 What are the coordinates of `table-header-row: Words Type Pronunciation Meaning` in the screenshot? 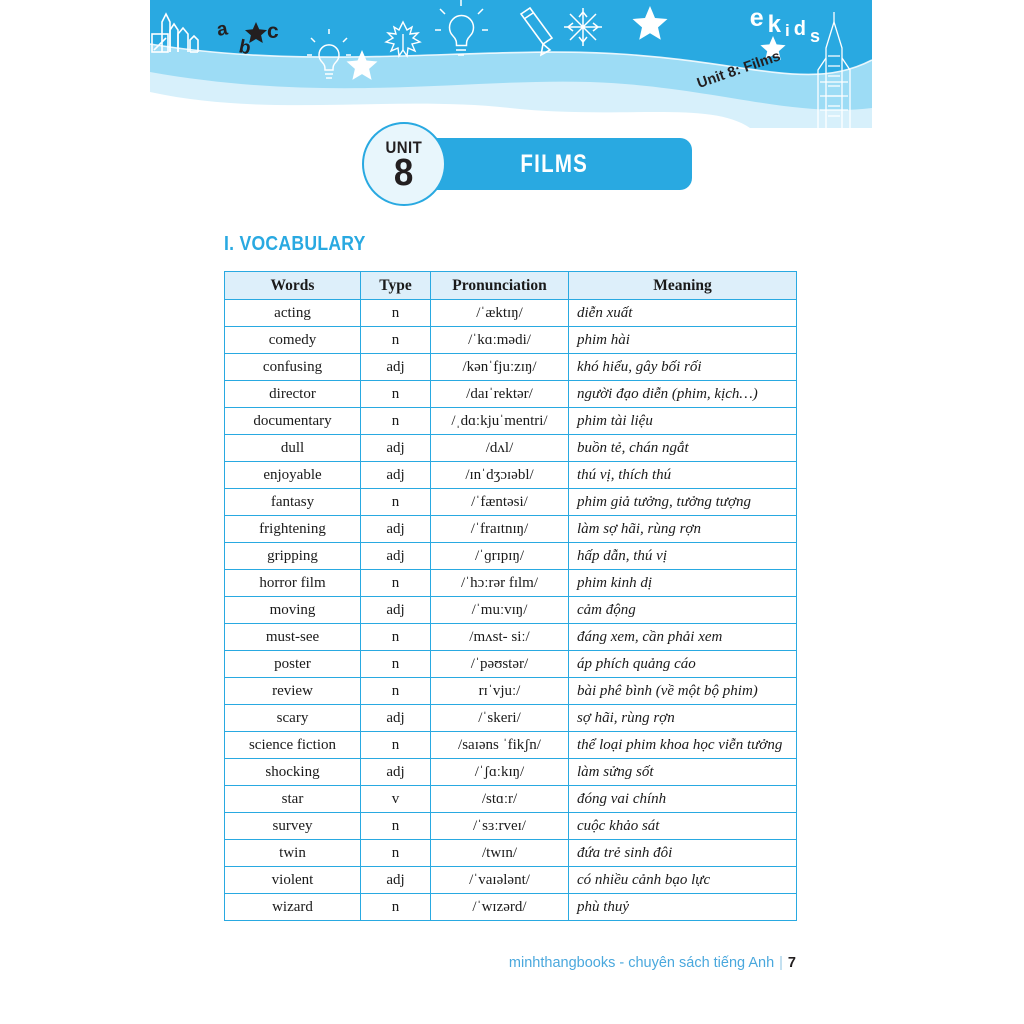 It's located at (510, 285).